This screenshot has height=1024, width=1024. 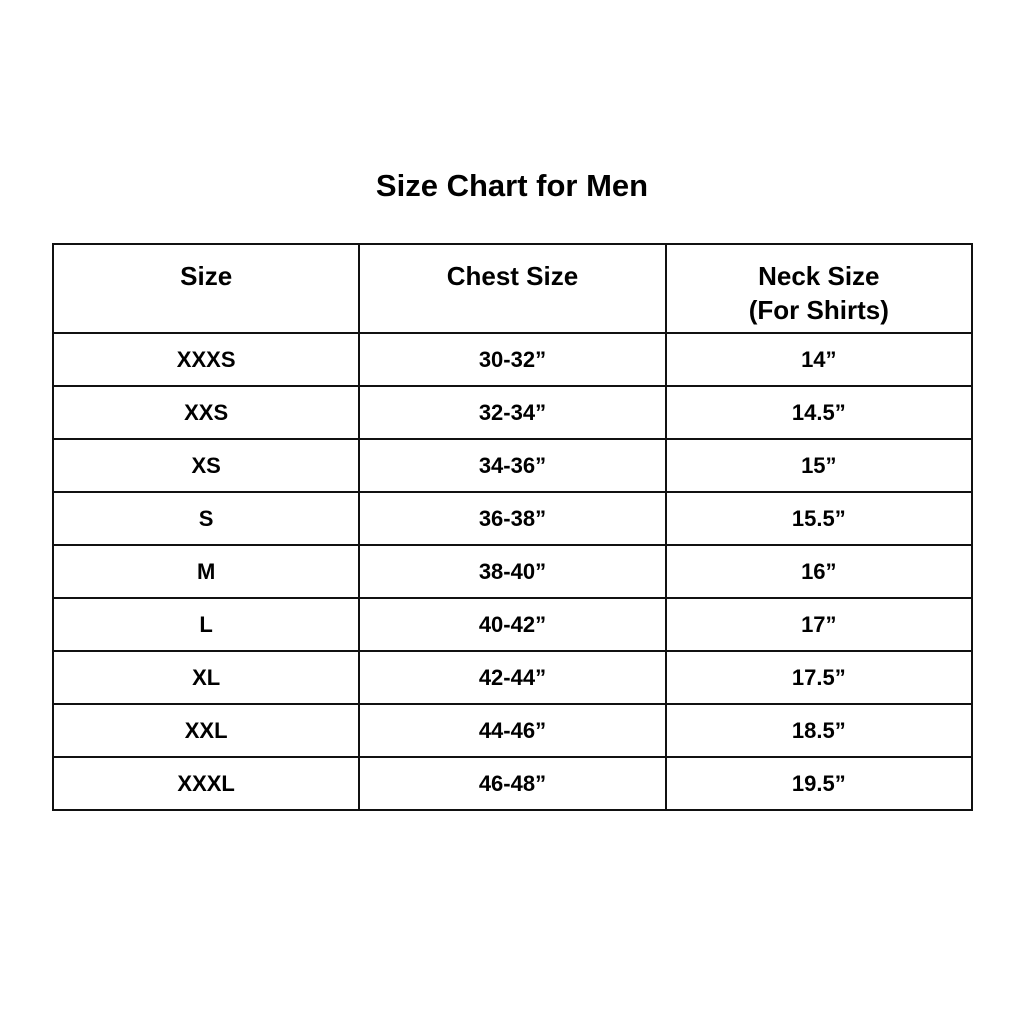 I want to click on table-row: L 40-42” 17”, so click(x=512, y=624).